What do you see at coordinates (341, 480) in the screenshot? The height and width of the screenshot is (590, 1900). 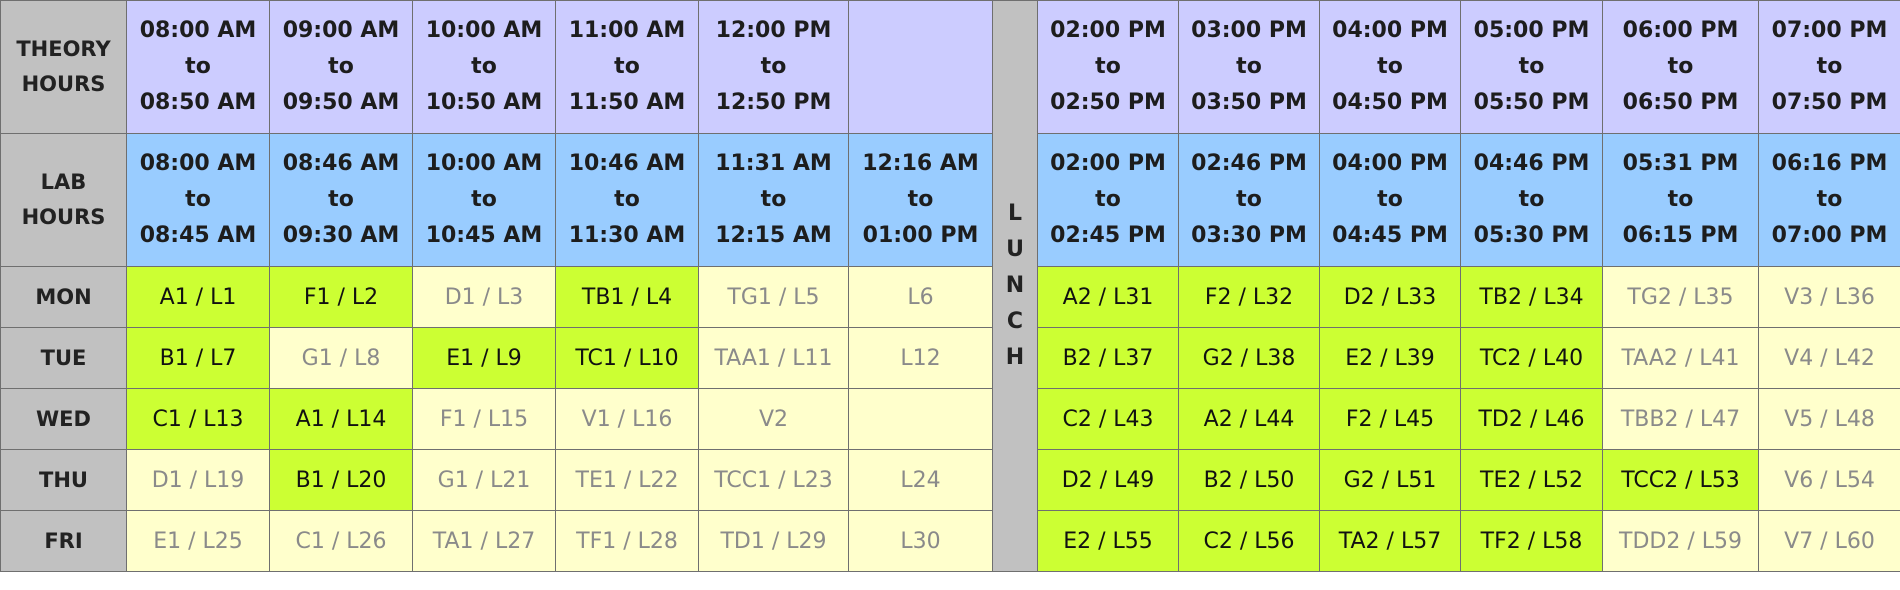 I see `slot-cell: B1 / L20` at bounding box center [341, 480].